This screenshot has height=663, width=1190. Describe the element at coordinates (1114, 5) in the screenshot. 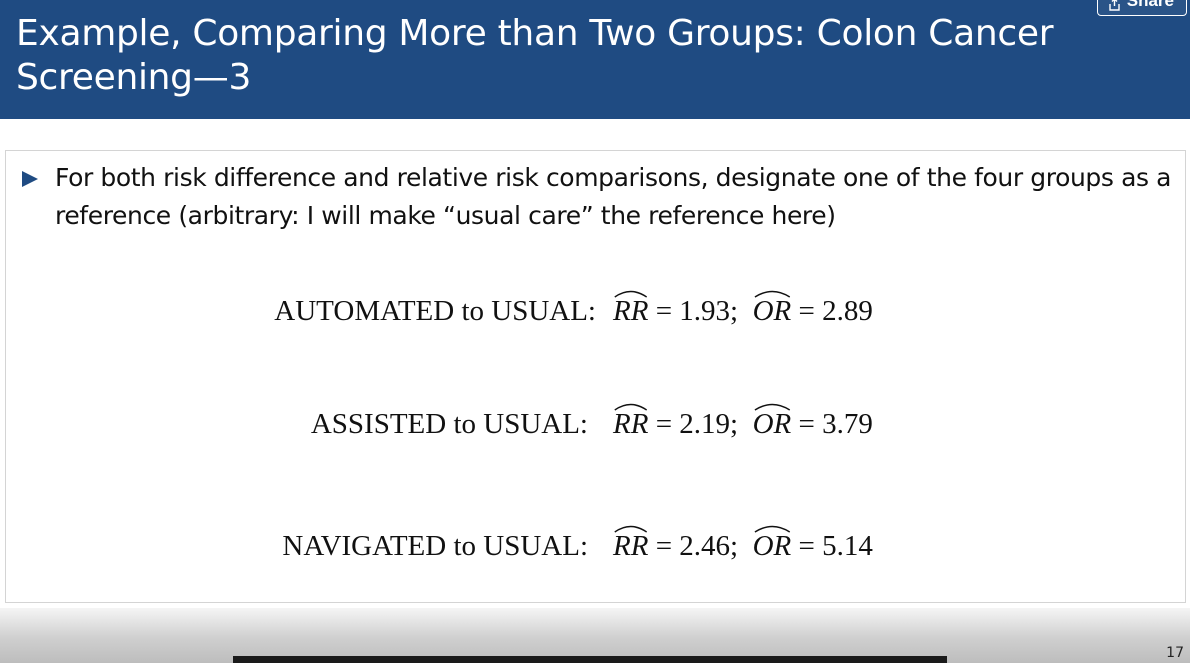

I see `share-icon` at that location.